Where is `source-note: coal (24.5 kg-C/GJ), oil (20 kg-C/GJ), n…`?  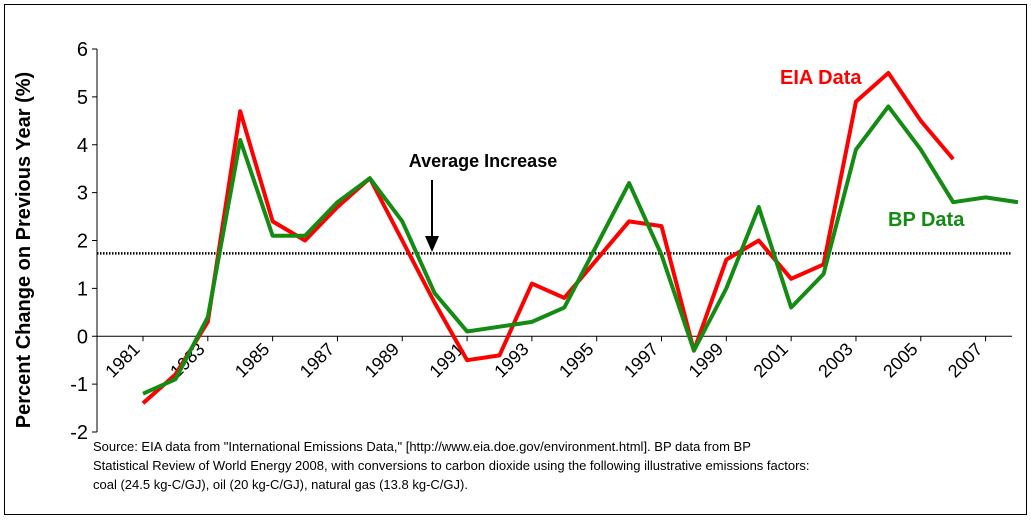 source-note: coal (24.5 kg-C/GJ), oil (20 kg-C/GJ), n… is located at coordinates (280, 484).